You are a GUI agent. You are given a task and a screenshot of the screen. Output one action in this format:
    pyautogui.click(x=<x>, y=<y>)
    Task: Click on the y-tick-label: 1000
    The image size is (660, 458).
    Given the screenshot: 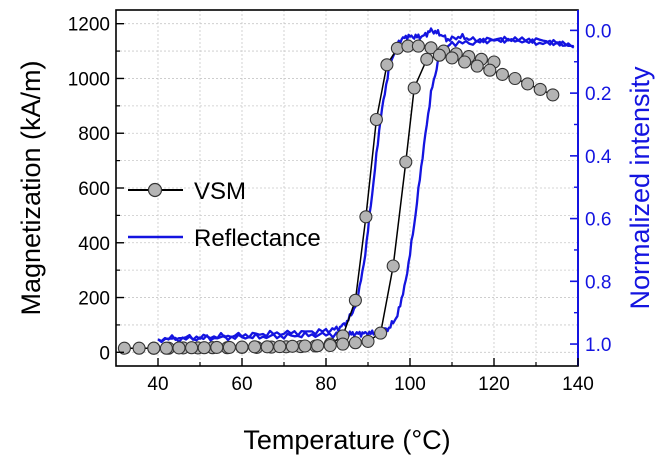 What is the action you would take?
    pyautogui.click(x=89, y=79)
    